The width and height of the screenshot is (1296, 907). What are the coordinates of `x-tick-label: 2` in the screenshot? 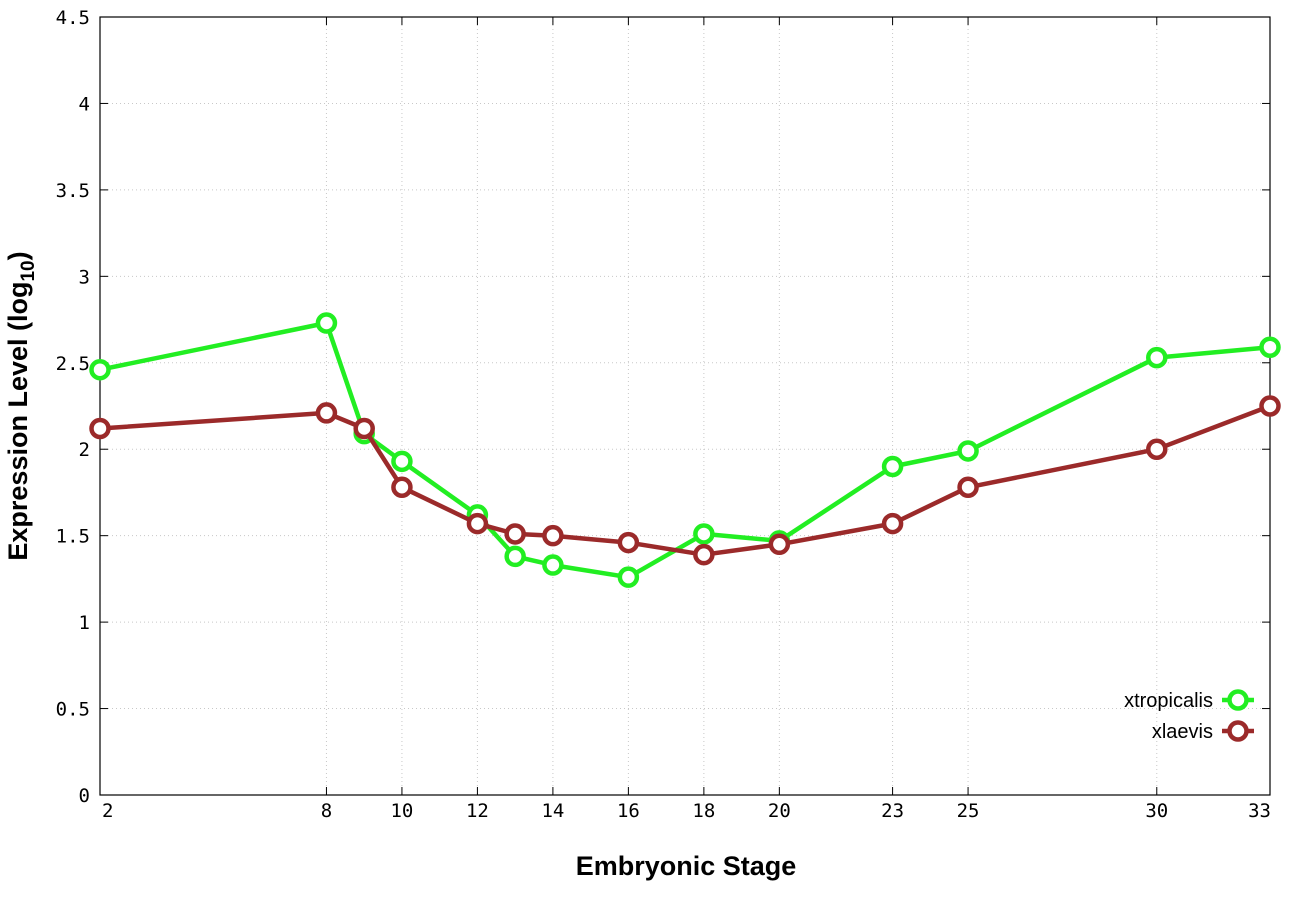 It's located at (107, 811).